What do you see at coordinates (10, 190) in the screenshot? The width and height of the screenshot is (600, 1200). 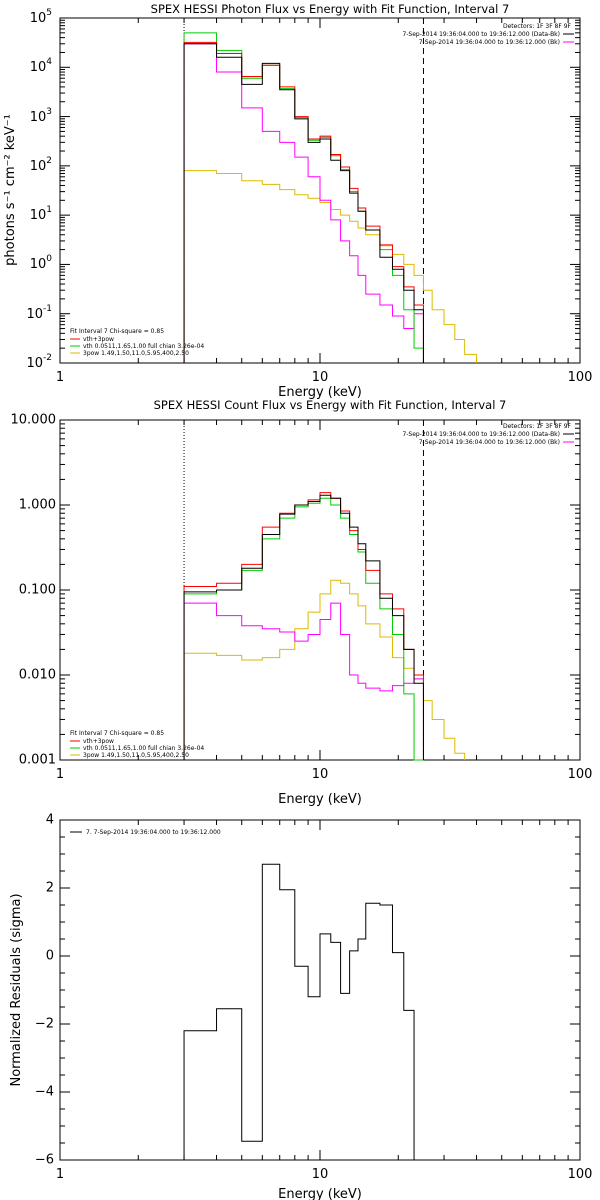 I see `y-axis-label: photons s⁻¹ cm⁻² keV⁻¹` at bounding box center [10, 190].